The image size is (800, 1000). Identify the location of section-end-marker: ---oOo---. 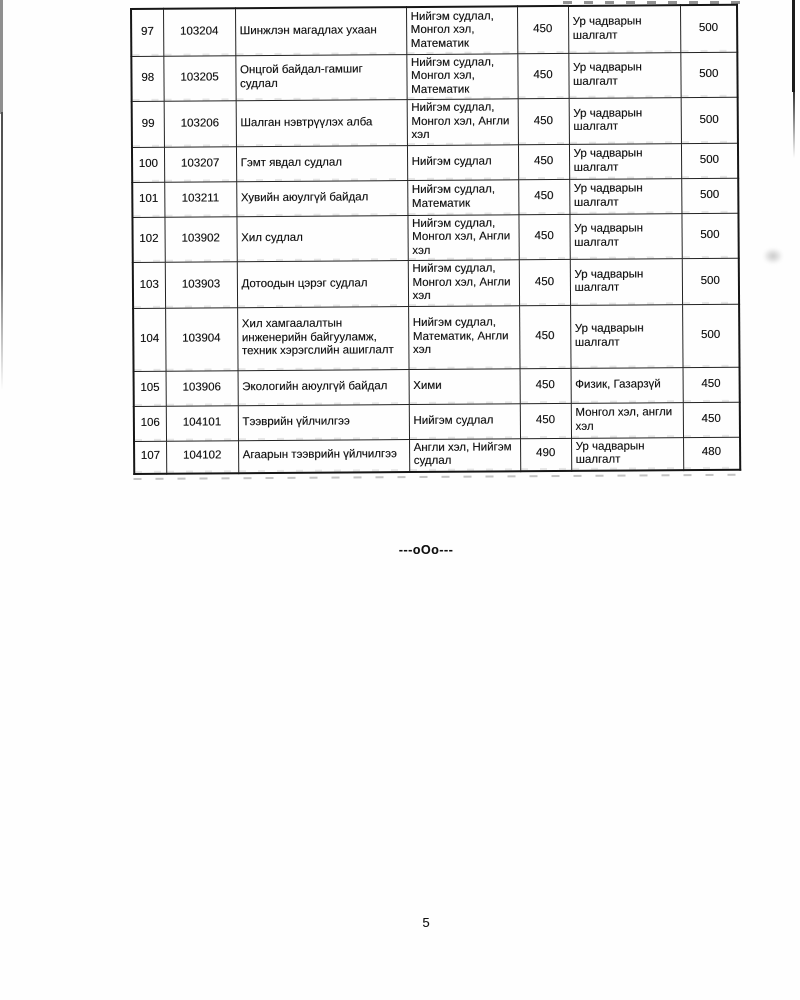
(426, 550).